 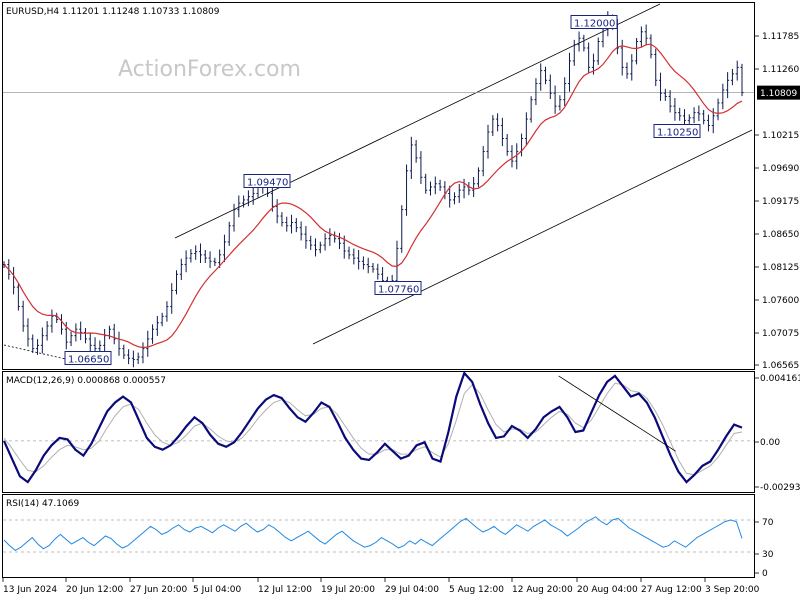 I want to click on price-y-tick-label: 1.11785, so click(x=780, y=37).